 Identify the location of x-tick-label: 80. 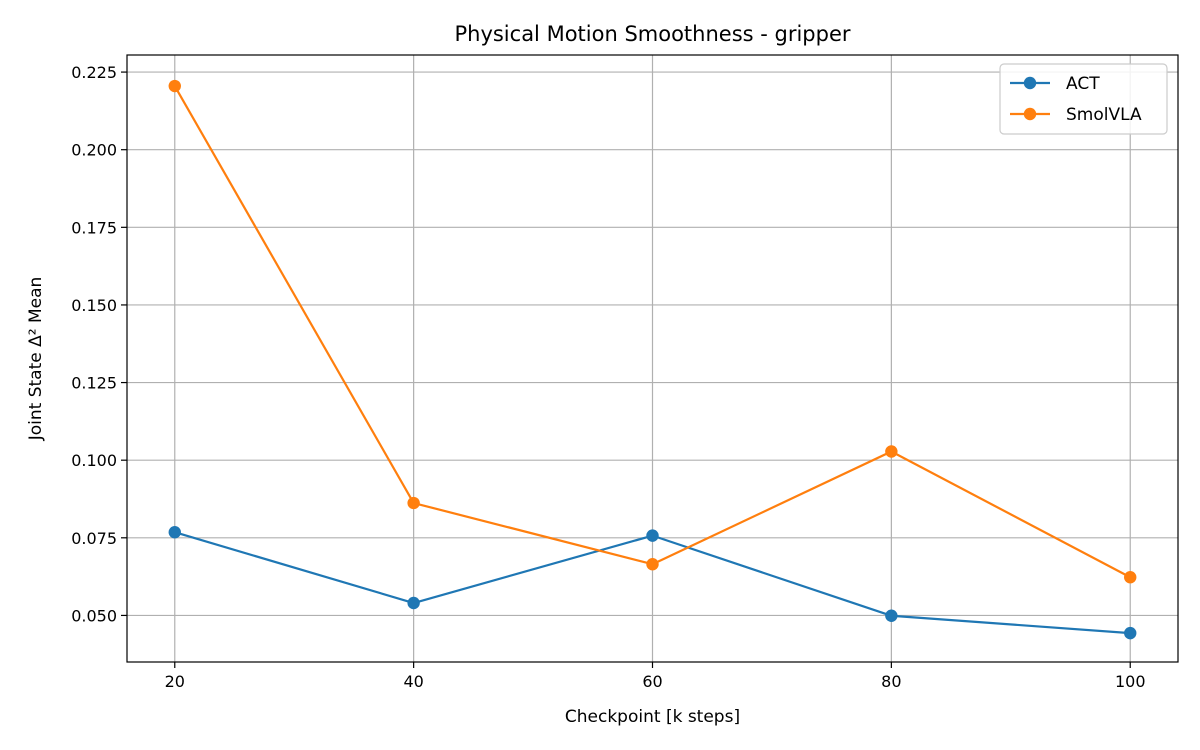
(891, 681).